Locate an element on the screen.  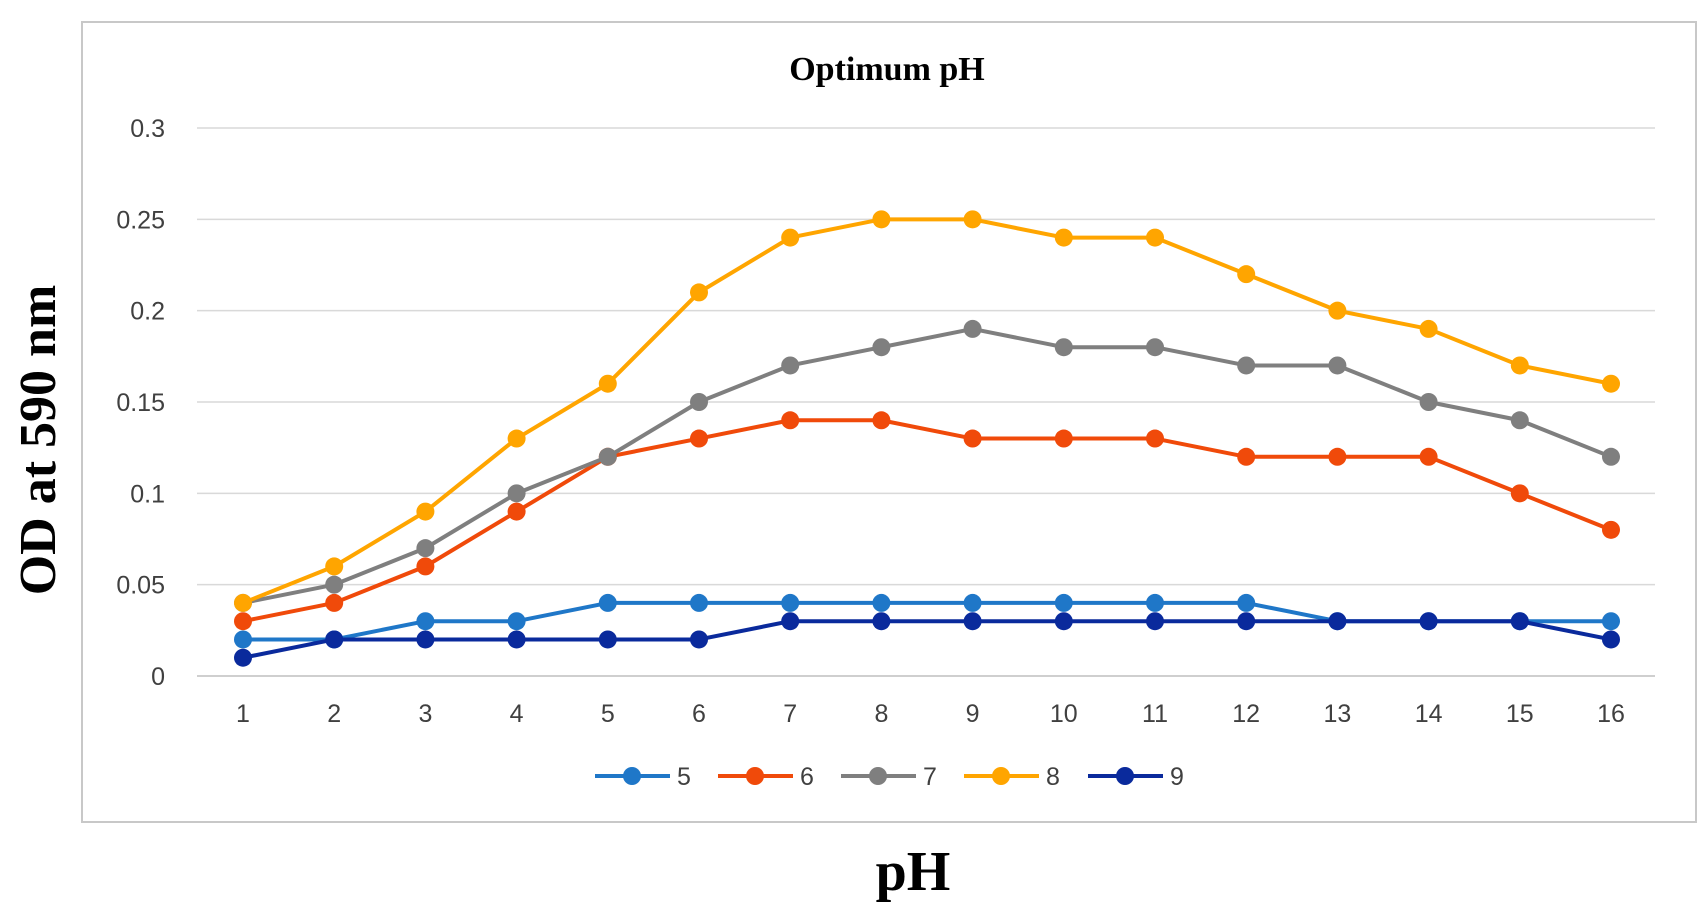
y-tick-label: 0.2 is located at coordinates (147, 312).